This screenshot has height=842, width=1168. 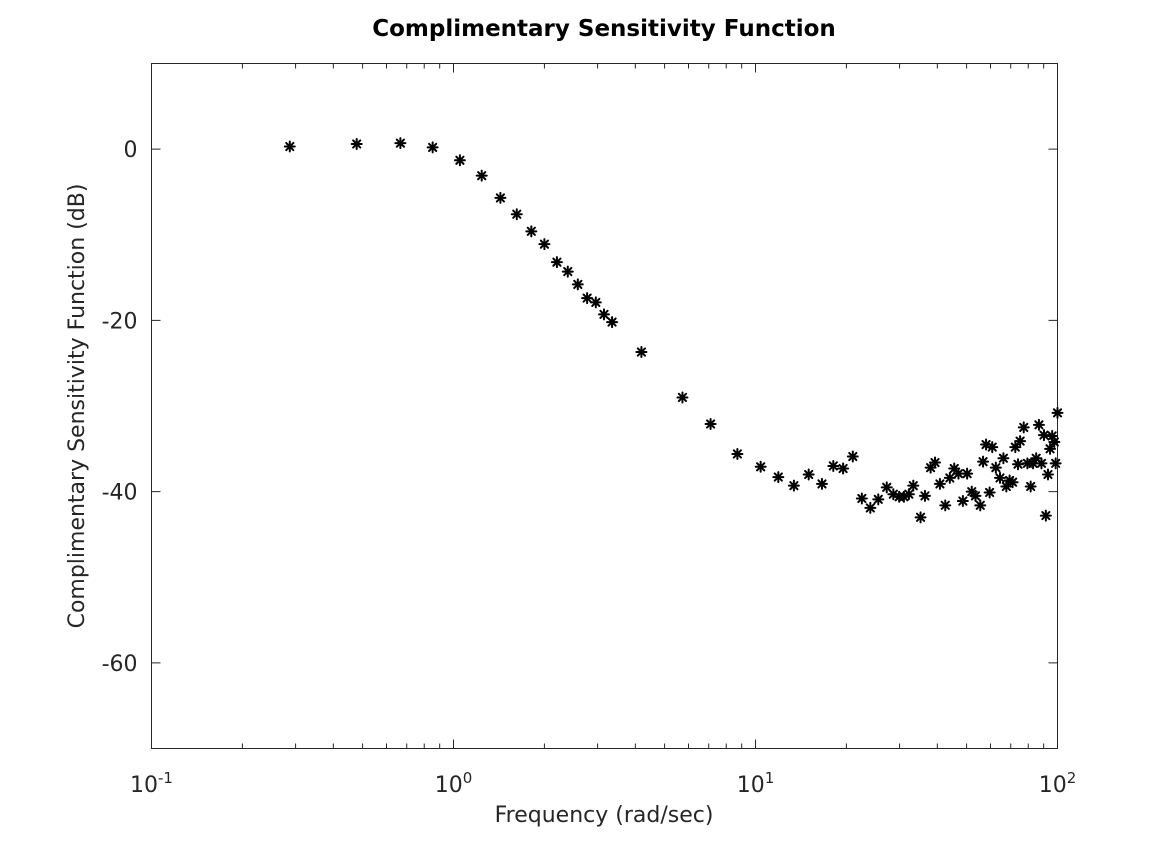 What do you see at coordinates (454, 783) in the screenshot?
I see `x-tick-label: 10⁰` at bounding box center [454, 783].